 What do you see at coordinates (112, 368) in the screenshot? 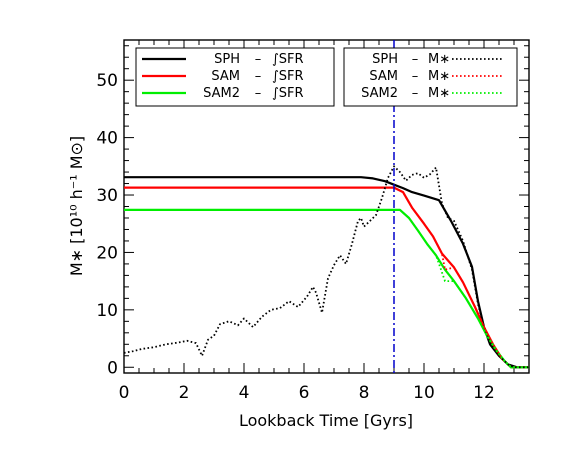
I see `y-tick-label: 0` at bounding box center [112, 368].